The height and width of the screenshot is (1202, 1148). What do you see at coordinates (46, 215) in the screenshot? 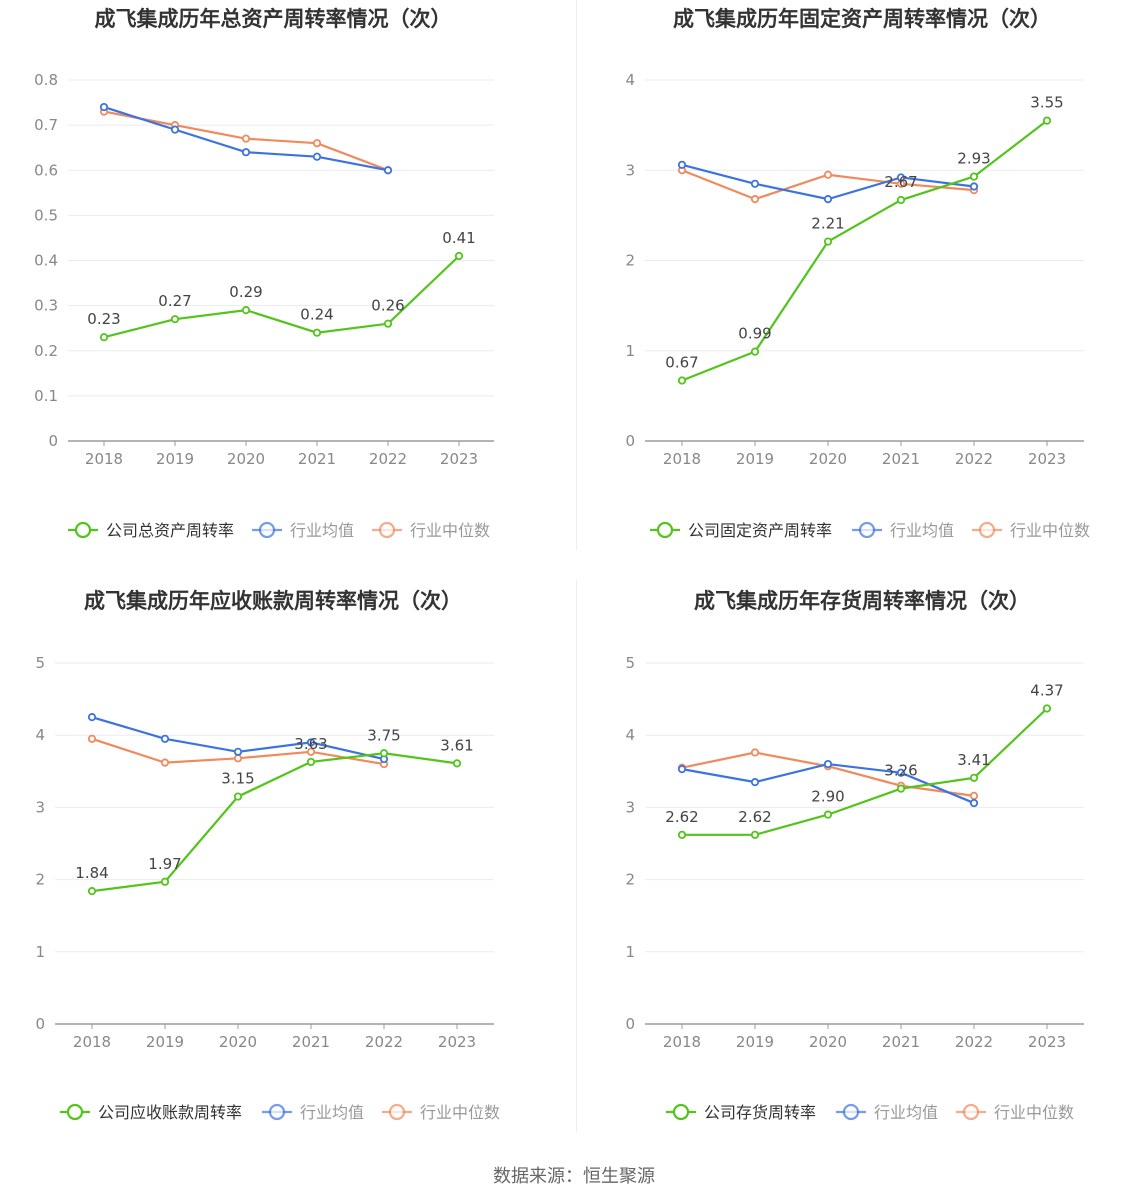
I see `y-tick-label: 0.5` at bounding box center [46, 215].